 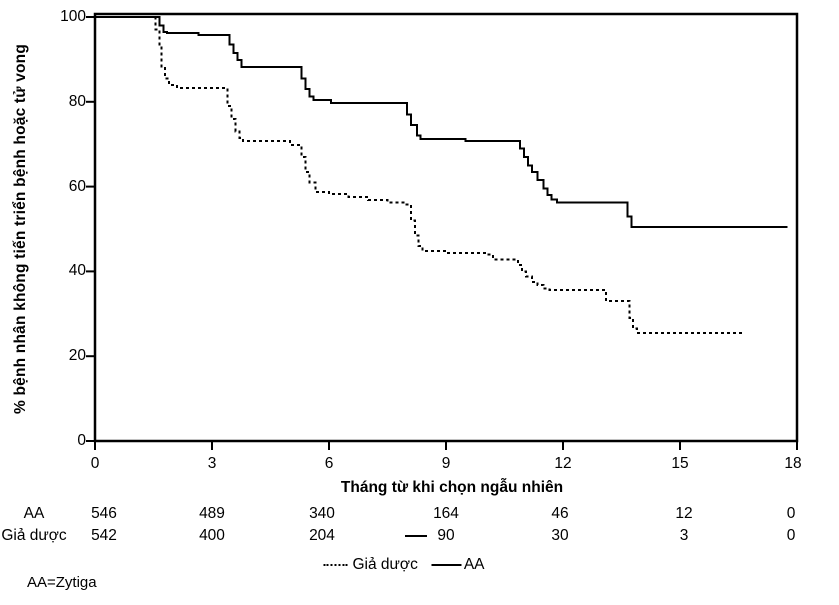 I want to click on x-tick-label: 18, so click(x=793, y=463).